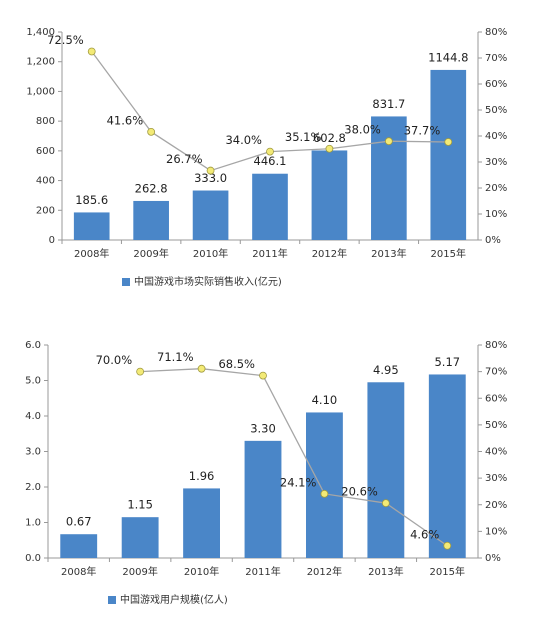 This screenshot has width=558, height=638. Describe the element at coordinates (40, 91) in the screenshot. I see `y-tick-label: 1,000` at that location.